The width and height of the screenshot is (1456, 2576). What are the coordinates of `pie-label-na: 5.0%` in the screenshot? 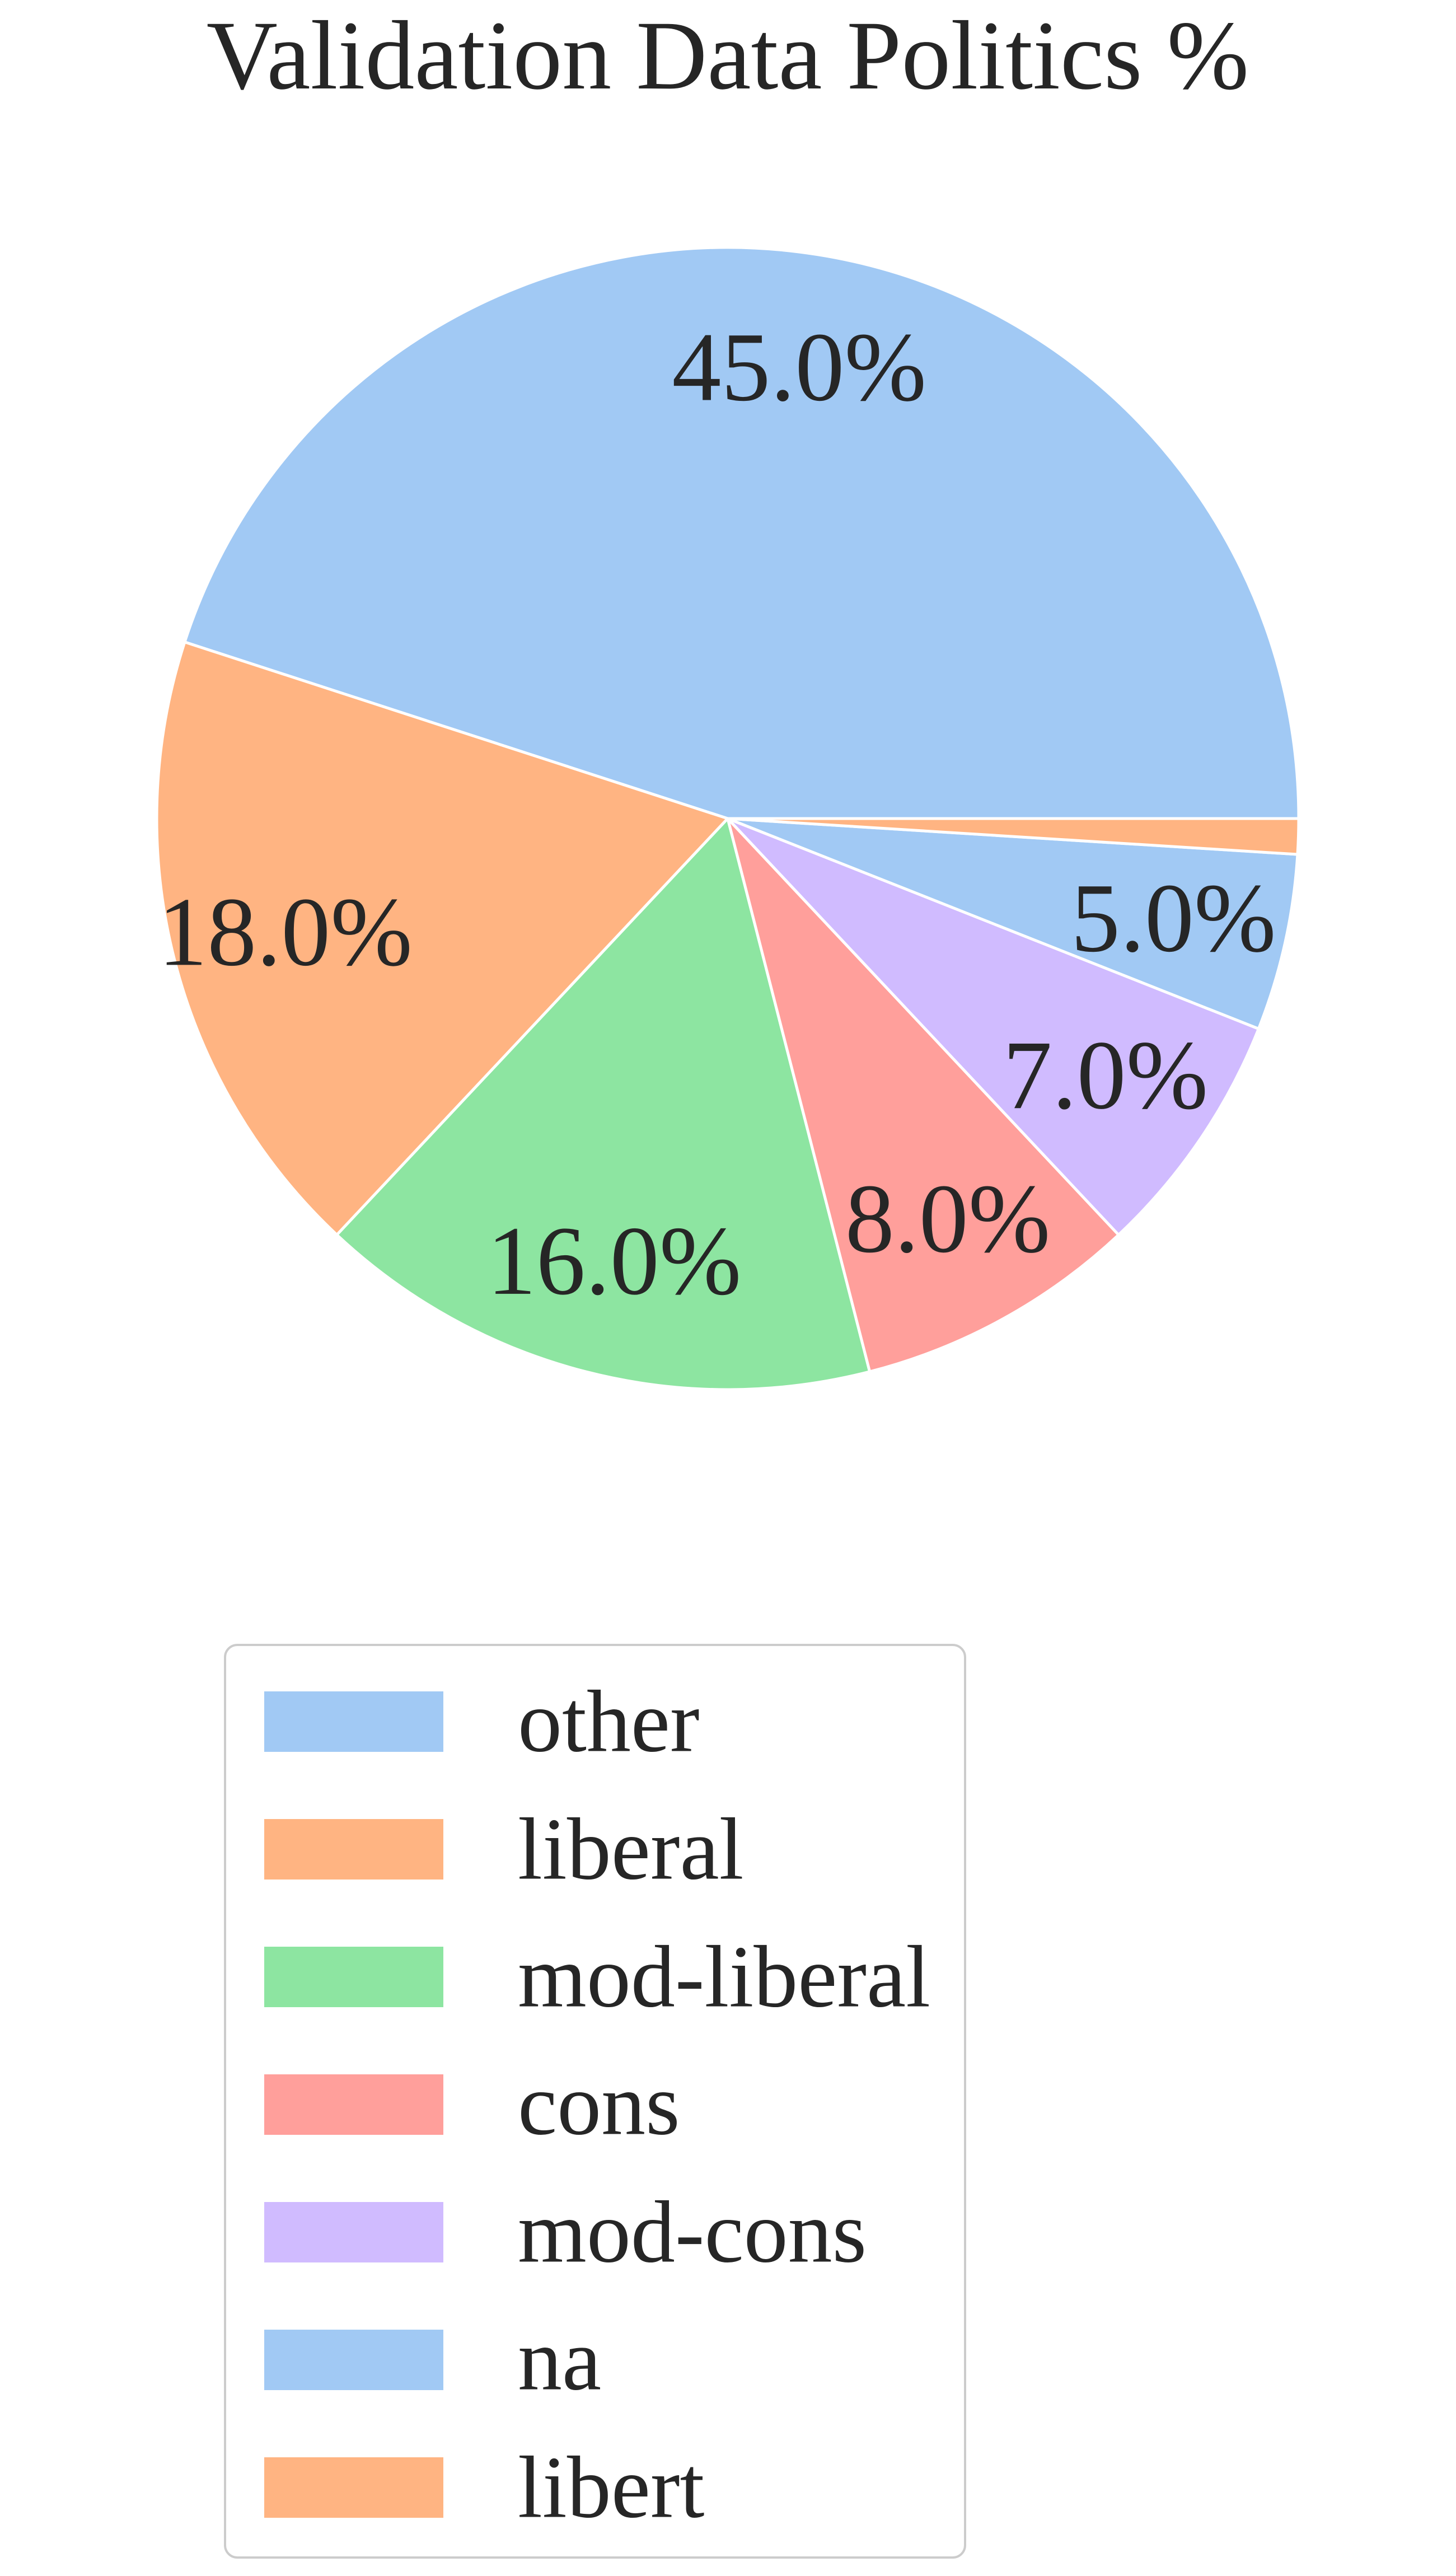 It's located at (1173, 919).